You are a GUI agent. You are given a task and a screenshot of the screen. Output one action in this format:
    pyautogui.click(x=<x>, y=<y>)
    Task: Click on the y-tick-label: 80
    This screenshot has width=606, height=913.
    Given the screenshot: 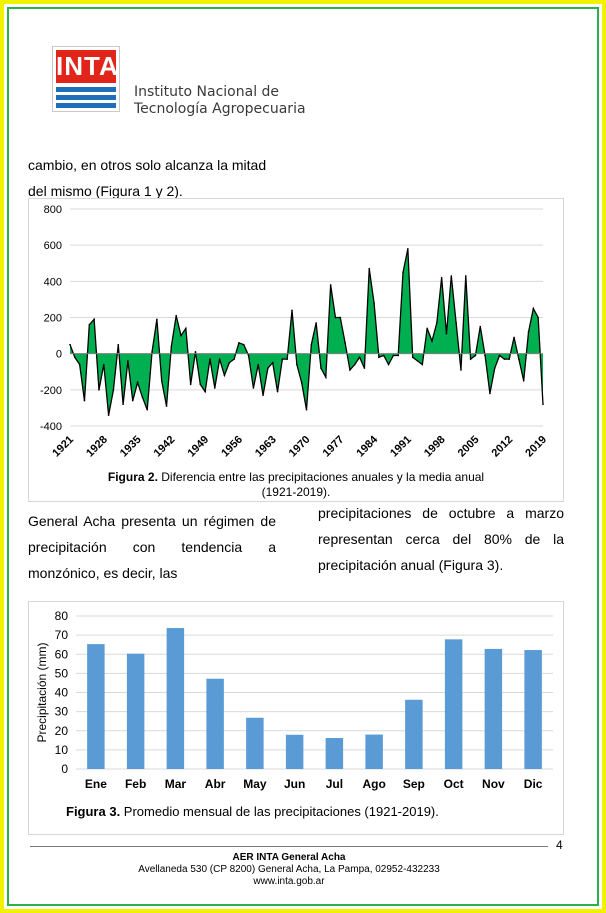 What is the action you would take?
    pyautogui.click(x=62, y=616)
    